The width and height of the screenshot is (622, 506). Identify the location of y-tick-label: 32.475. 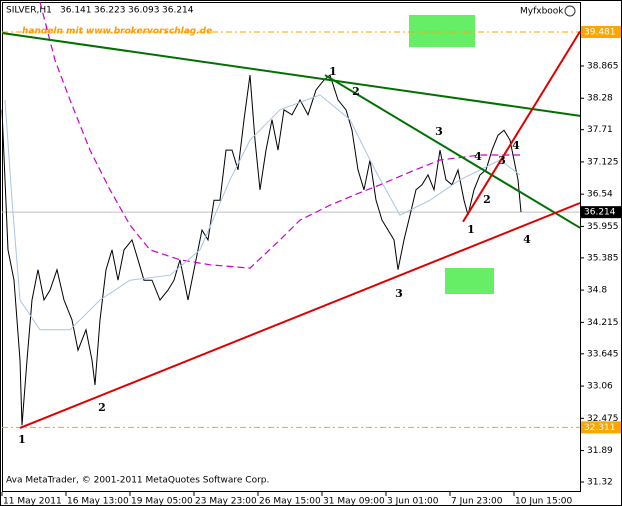
(603, 419).